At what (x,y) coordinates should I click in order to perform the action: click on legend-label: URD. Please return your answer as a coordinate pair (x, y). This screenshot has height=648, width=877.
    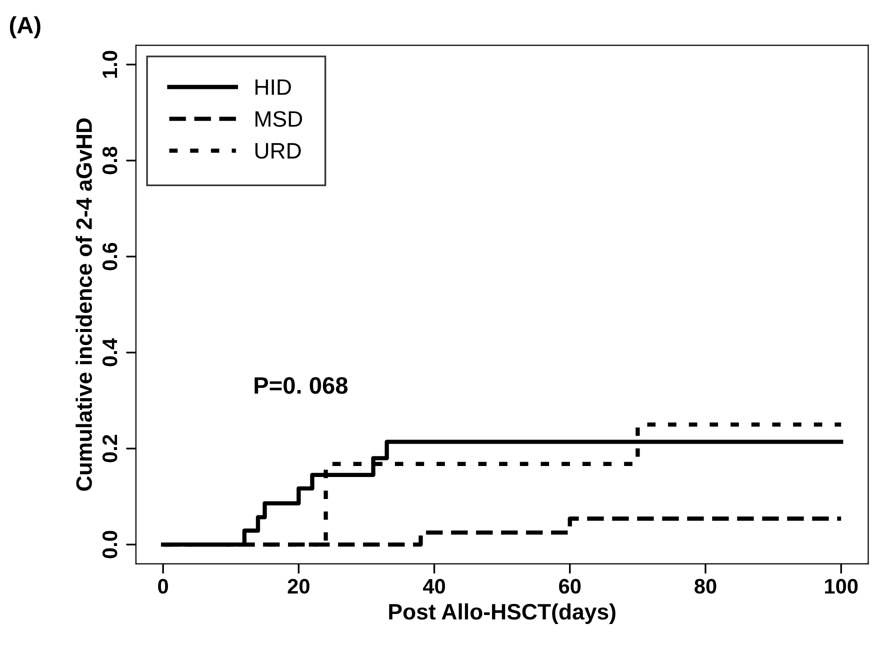
    Looking at the image, I should click on (278, 151).